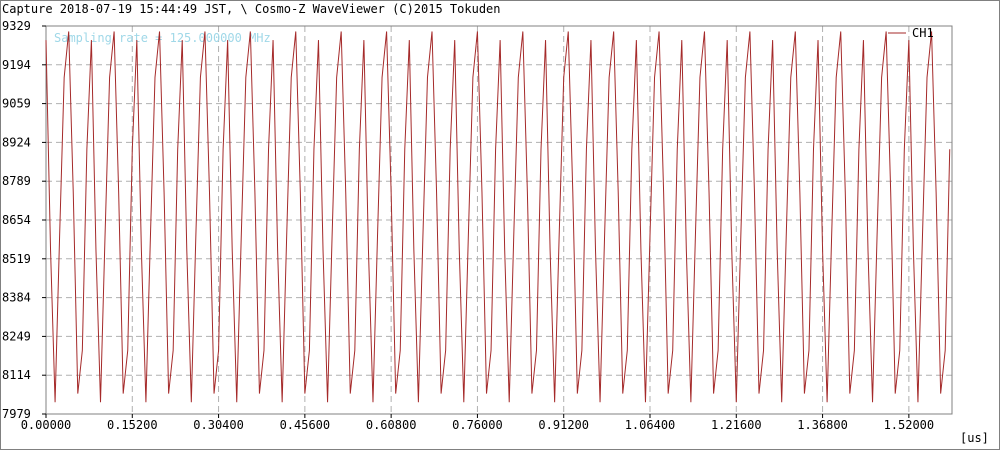  I want to click on x-tick-label: 1.06400, so click(650, 425).